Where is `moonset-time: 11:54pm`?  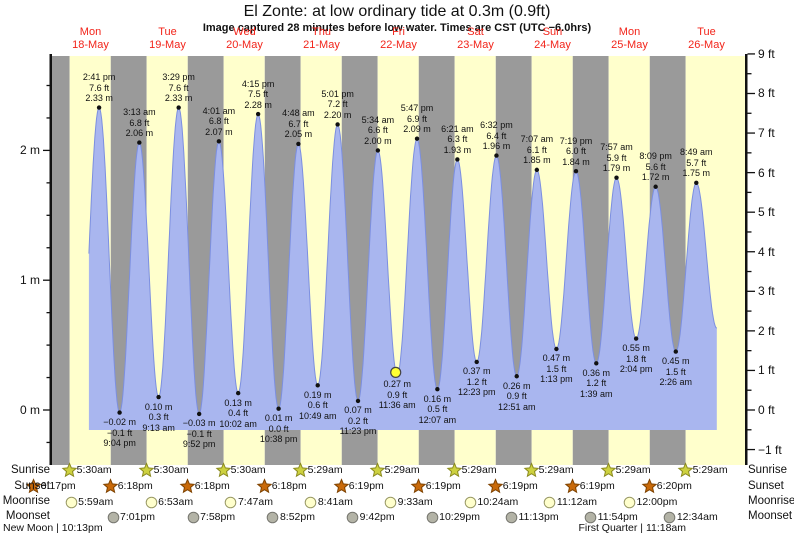 moonset-time: 11:54pm is located at coordinates (617, 516).